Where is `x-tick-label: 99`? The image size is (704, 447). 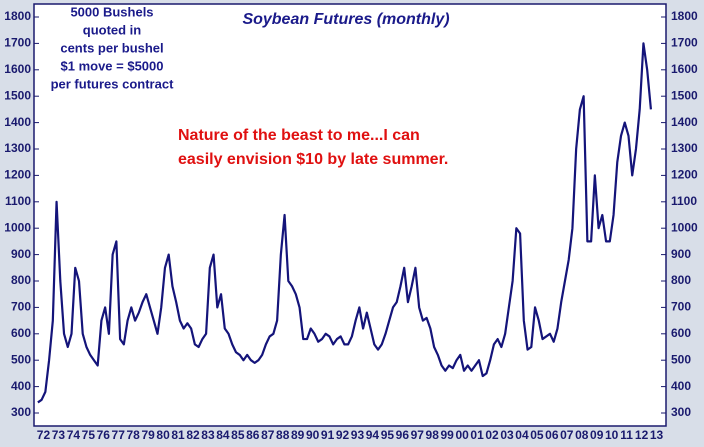 x-tick-label: 99 is located at coordinates (448, 435).